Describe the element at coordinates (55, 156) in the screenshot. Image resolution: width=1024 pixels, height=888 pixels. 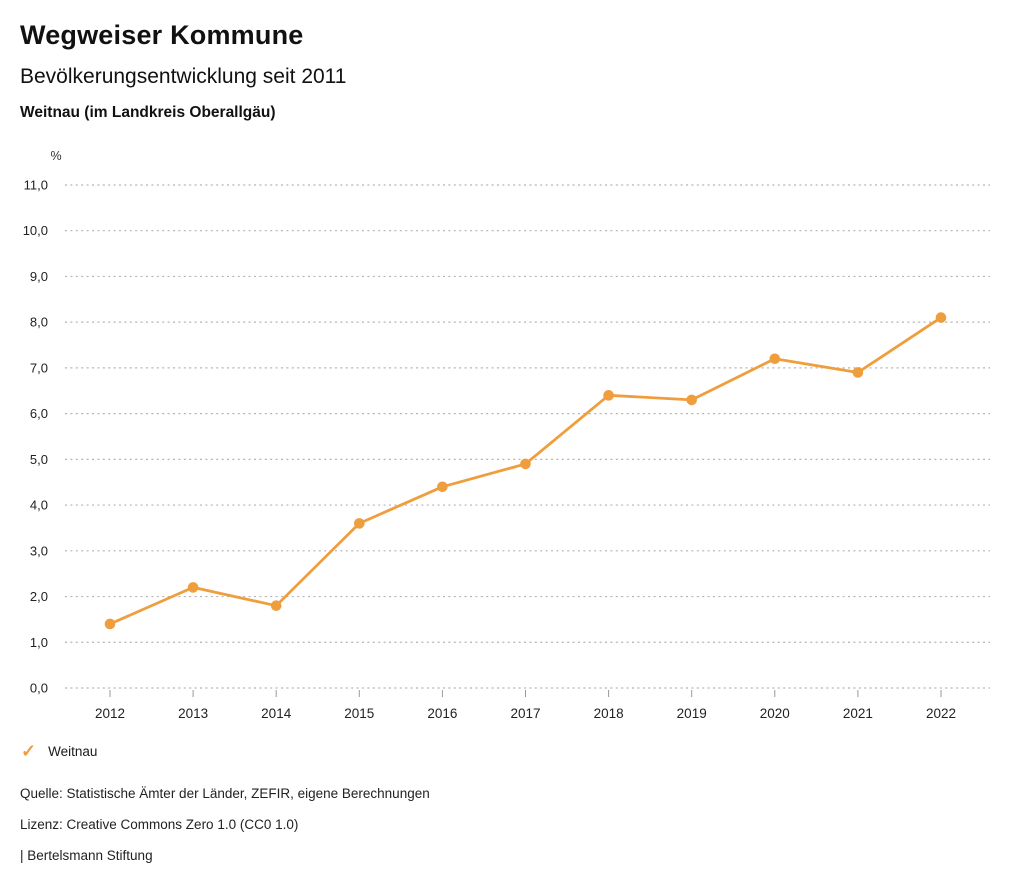
I see `y-axis-unit-label: %` at that location.